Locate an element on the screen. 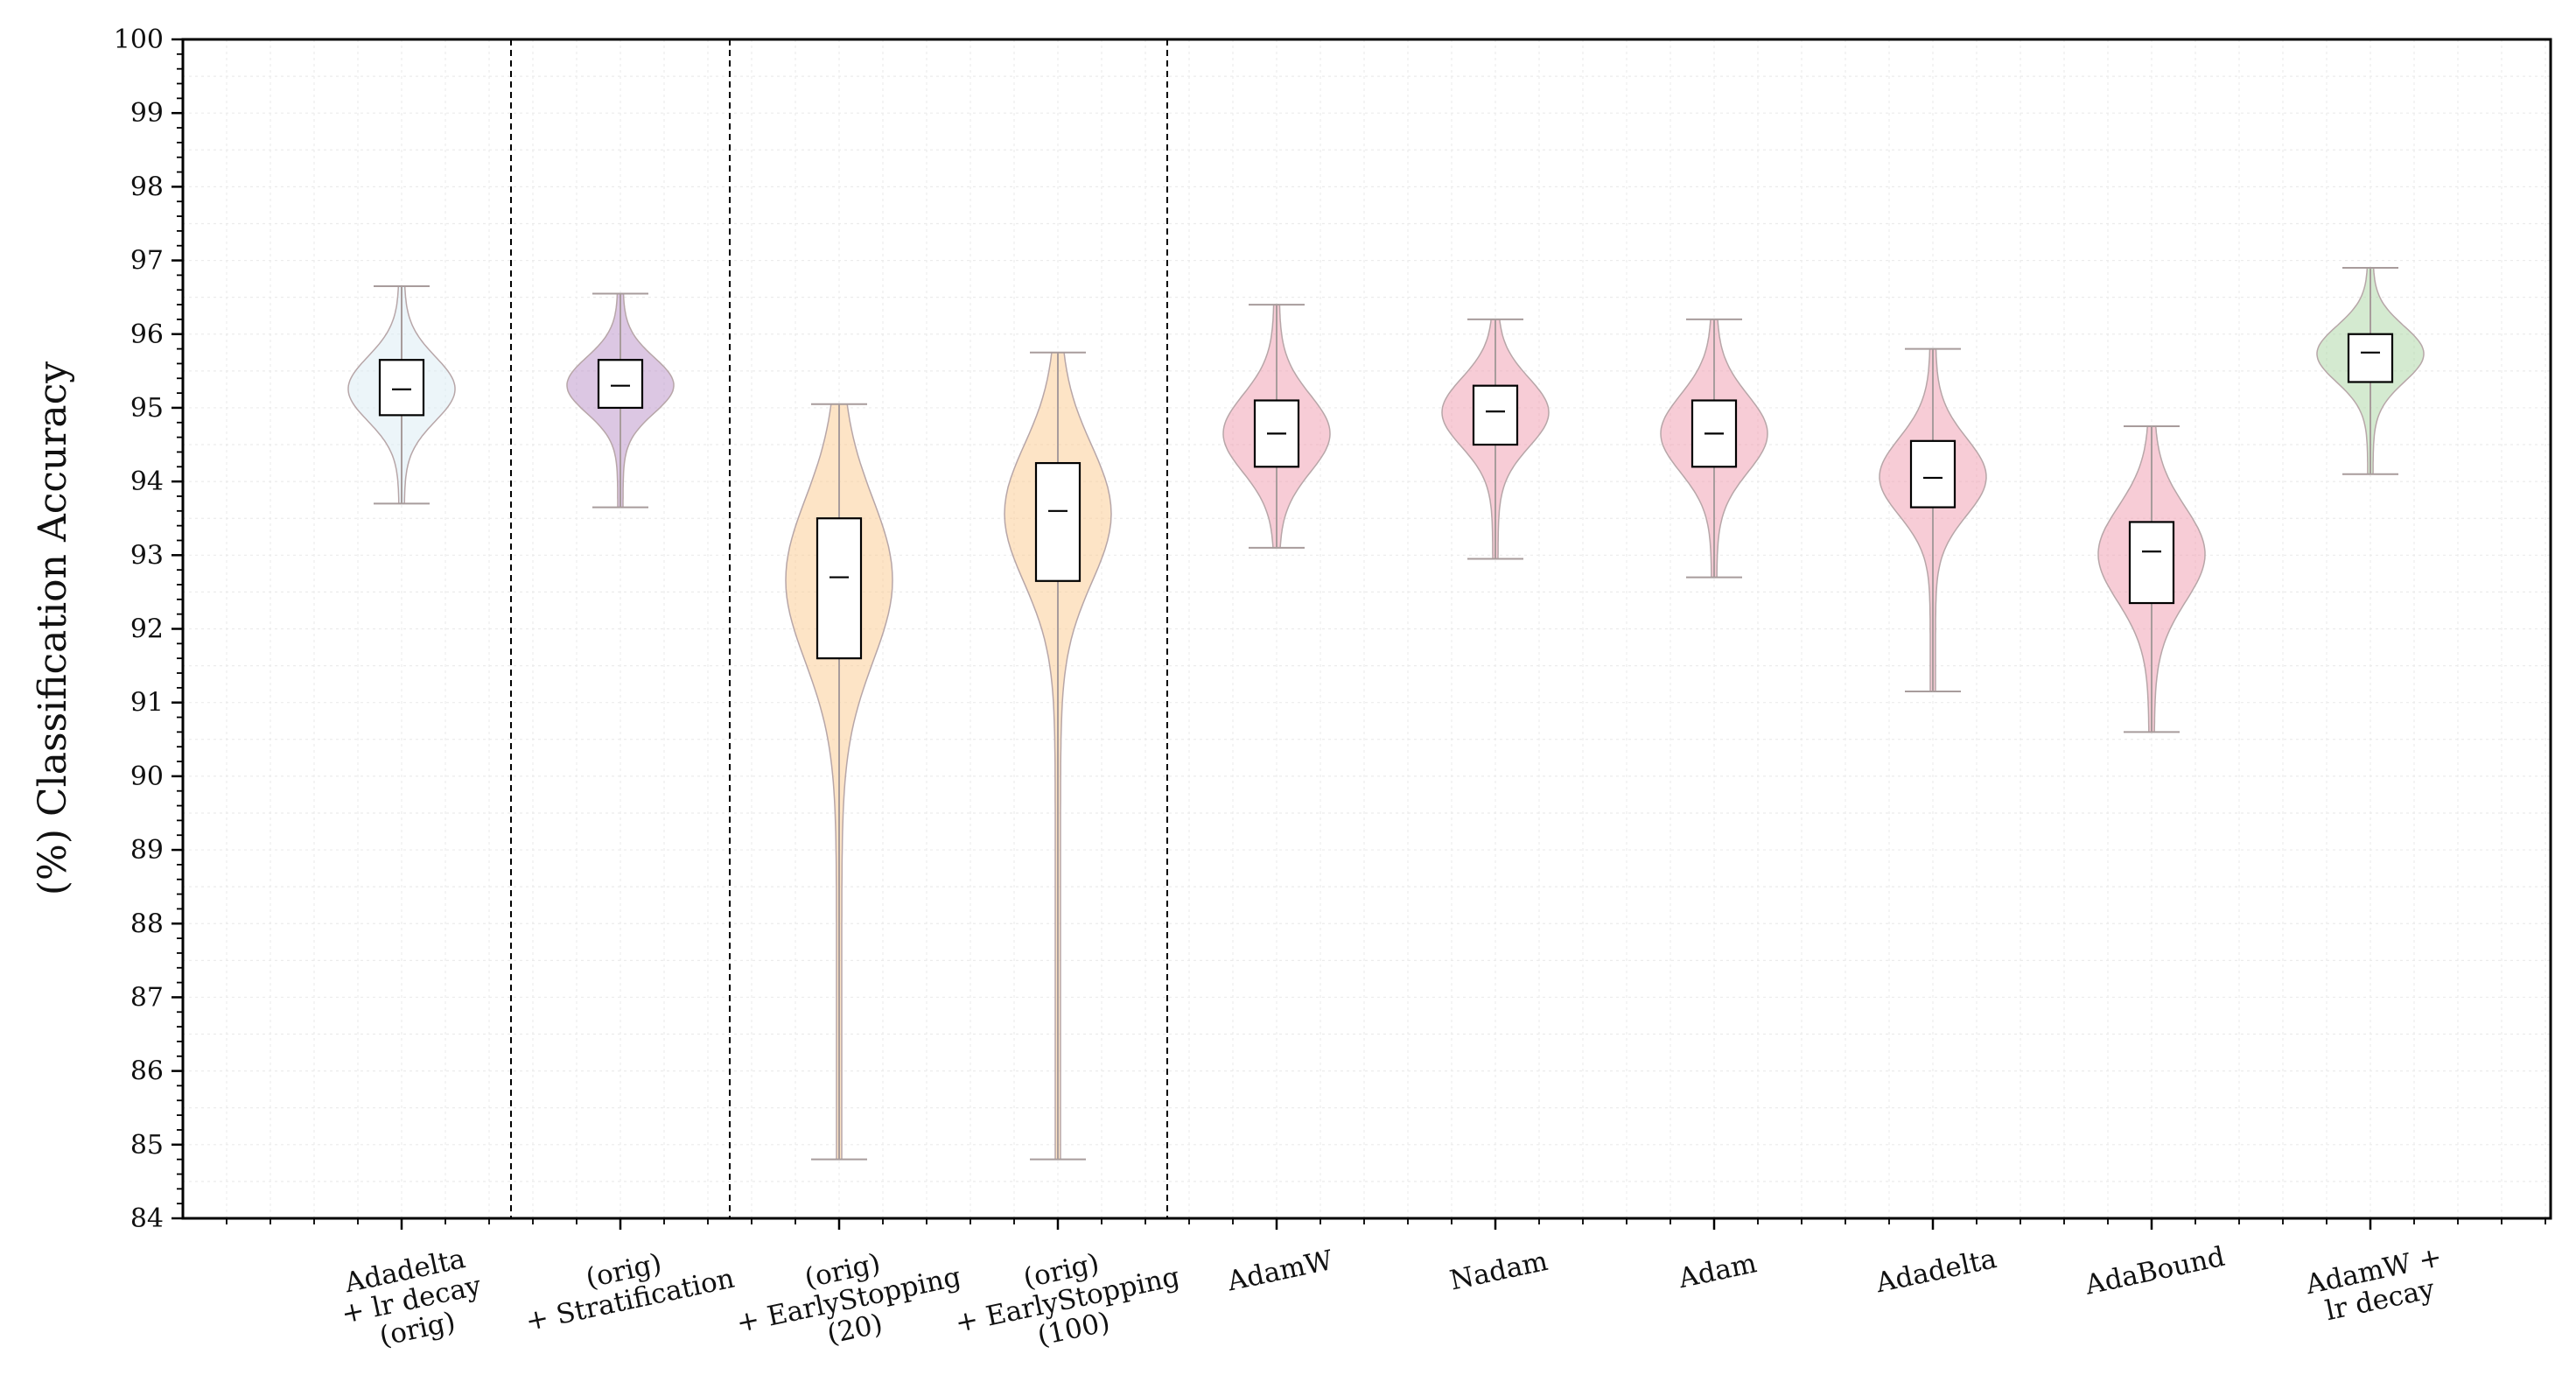 Image resolution: width=2576 pixels, height=1396 pixels. category-label: Adam is located at coordinates (1717, 1270).